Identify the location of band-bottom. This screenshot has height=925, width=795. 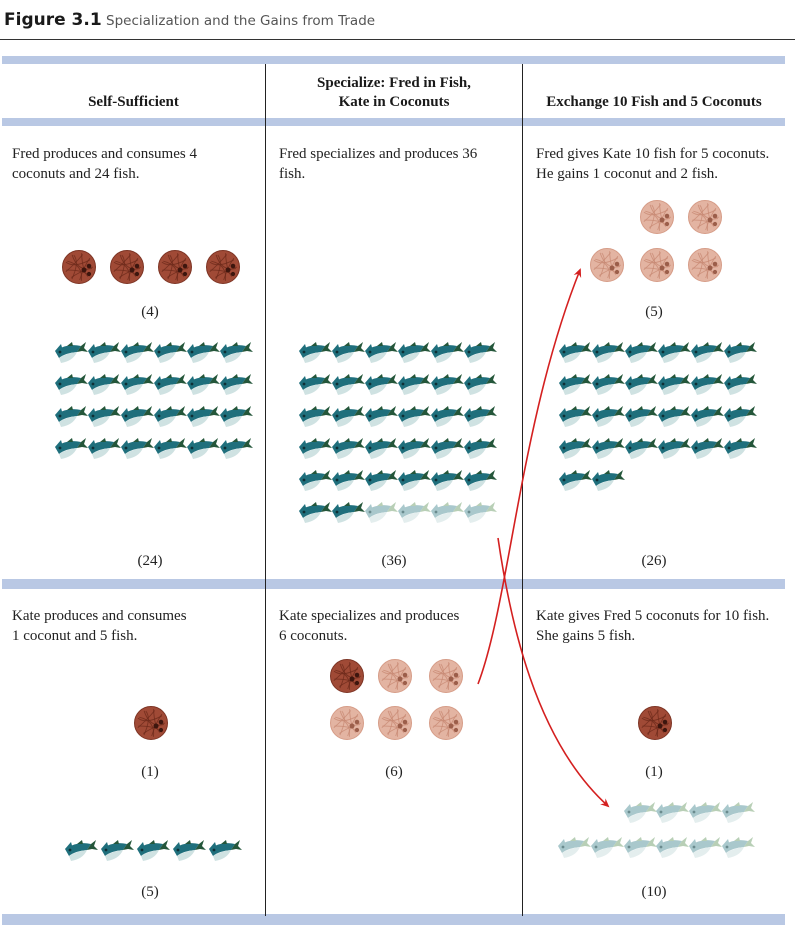
(393, 919).